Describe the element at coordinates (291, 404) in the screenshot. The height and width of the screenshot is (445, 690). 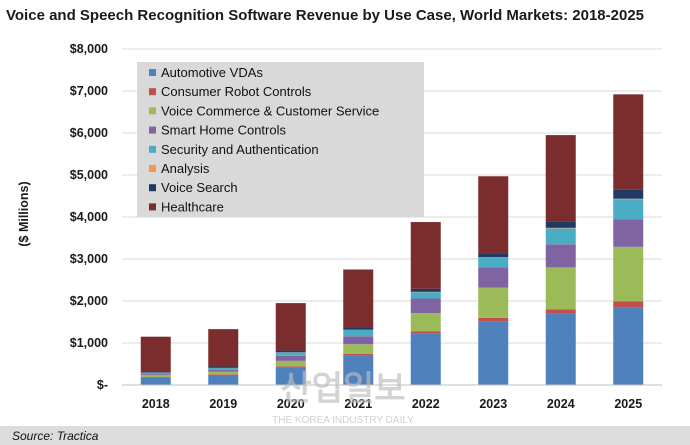
I see `x-tick-label: 2020` at that location.